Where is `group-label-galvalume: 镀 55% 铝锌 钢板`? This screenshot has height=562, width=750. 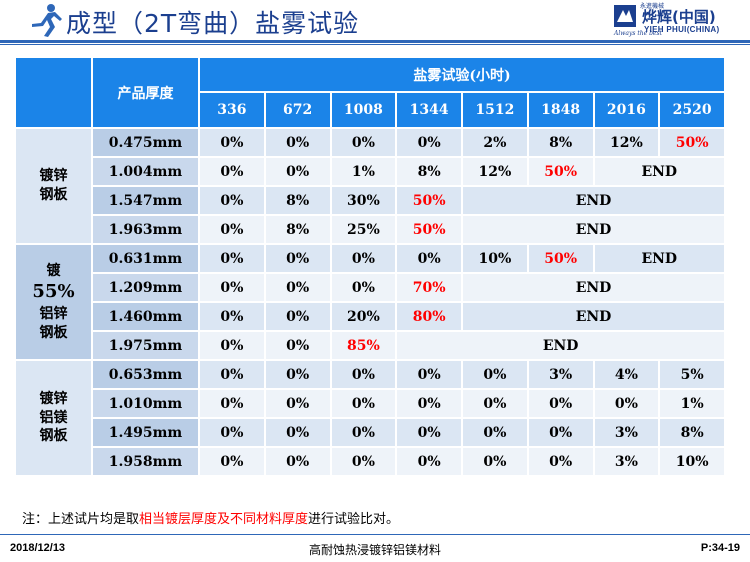
group-label-galvalume: 镀 55% 铝锌 钢板 is located at coordinates (53, 302).